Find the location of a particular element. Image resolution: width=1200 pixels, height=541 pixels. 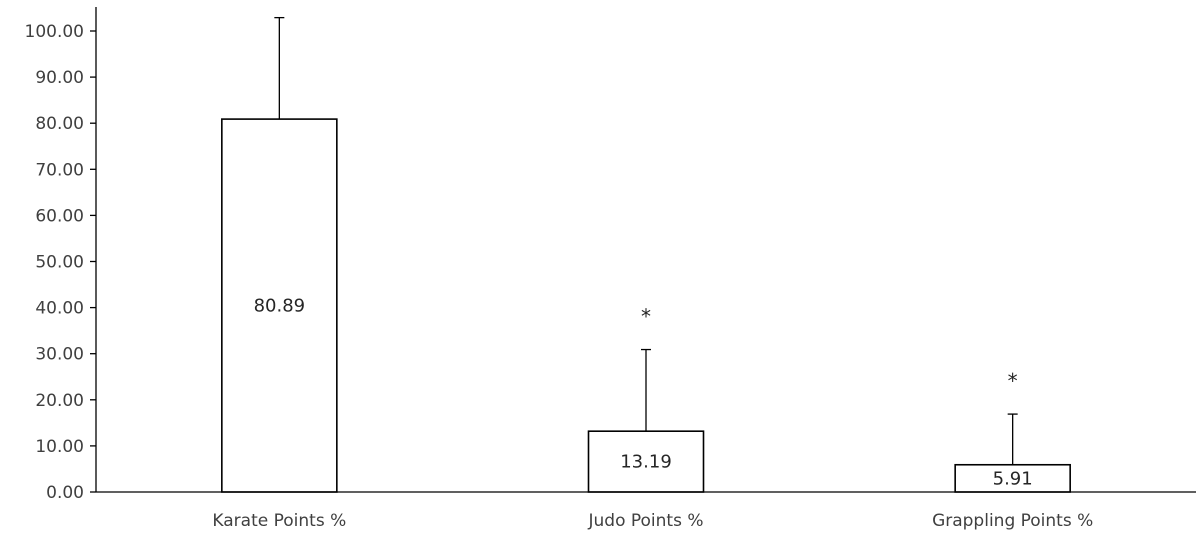

y-tick-label: 90.00 is located at coordinates (59, 78).